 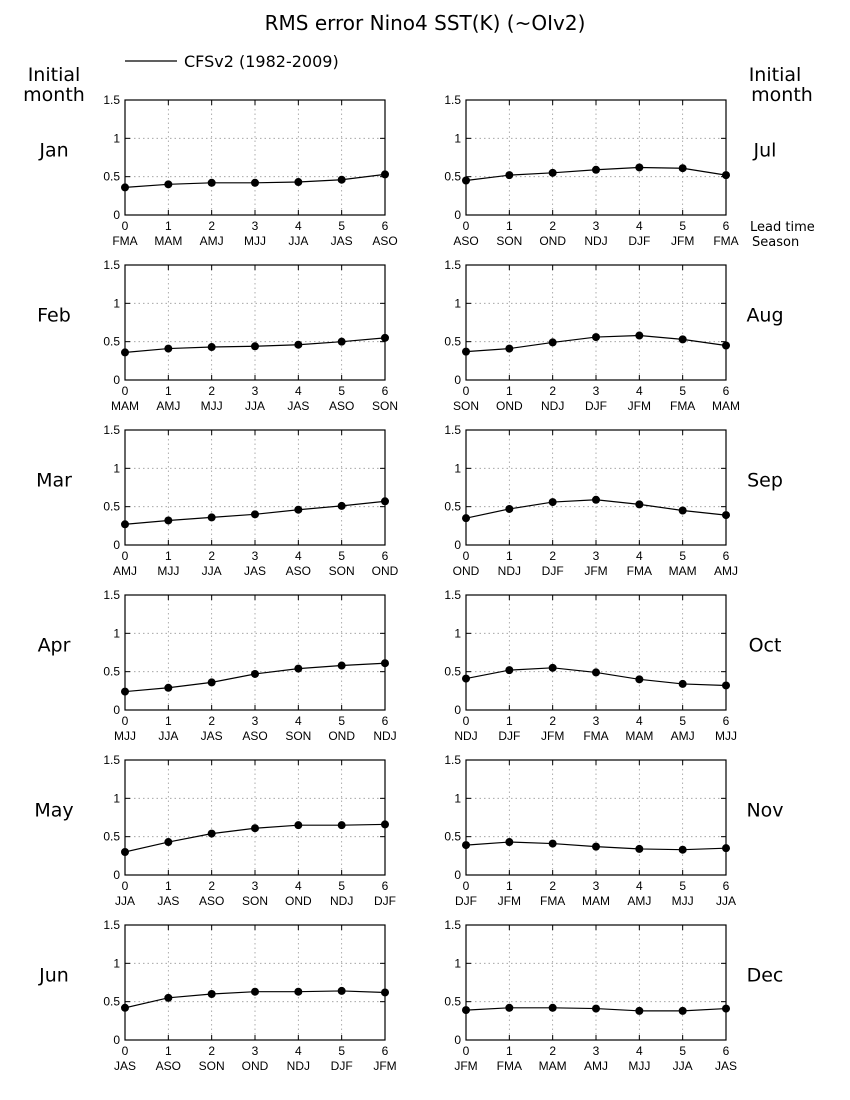 What do you see at coordinates (781, 85) in the screenshot?
I see `right-header: Initial month` at bounding box center [781, 85].